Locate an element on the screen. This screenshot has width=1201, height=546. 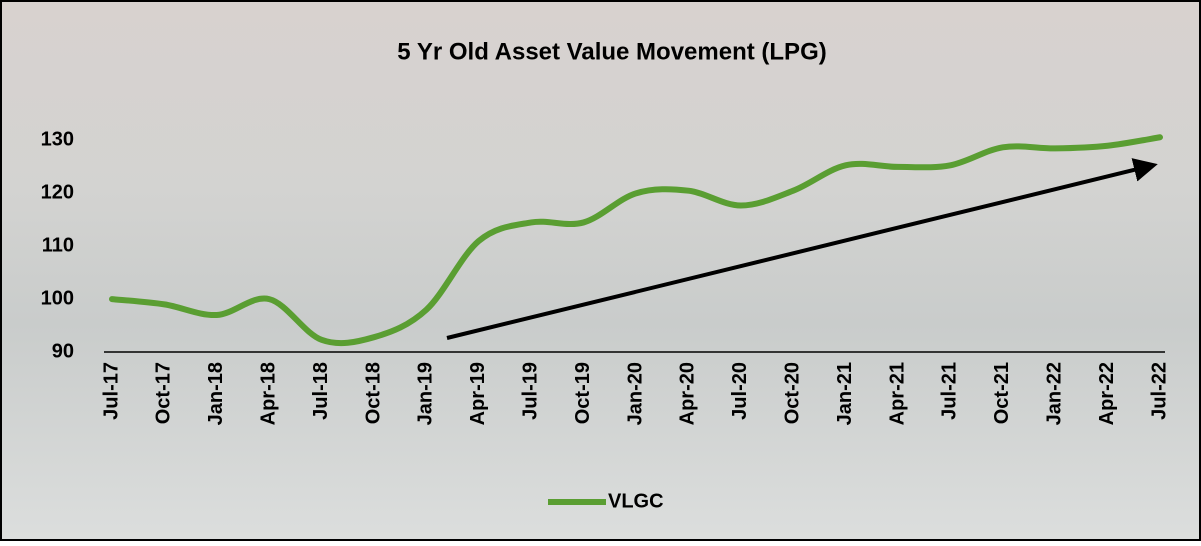
x-tick-label: Apr-19 is located at coordinates (478, 393).